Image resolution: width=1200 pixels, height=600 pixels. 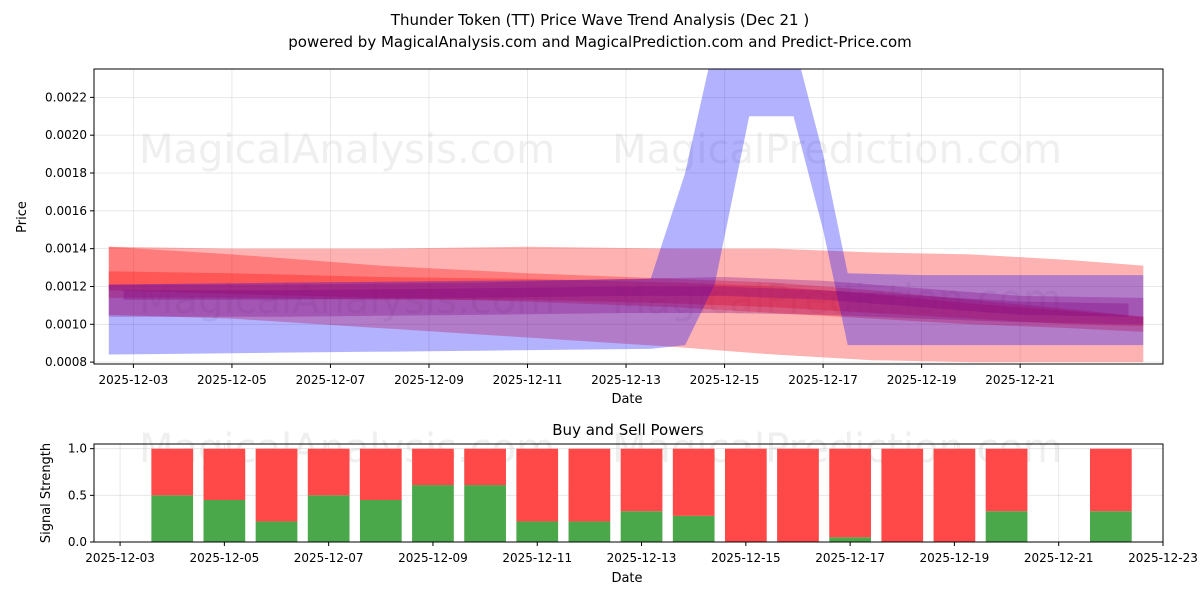 What do you see at coordinates (725, 380) in the screenshot?
I see `price-xtick-label: 2025-12-15` at bounding box center [725, 380].